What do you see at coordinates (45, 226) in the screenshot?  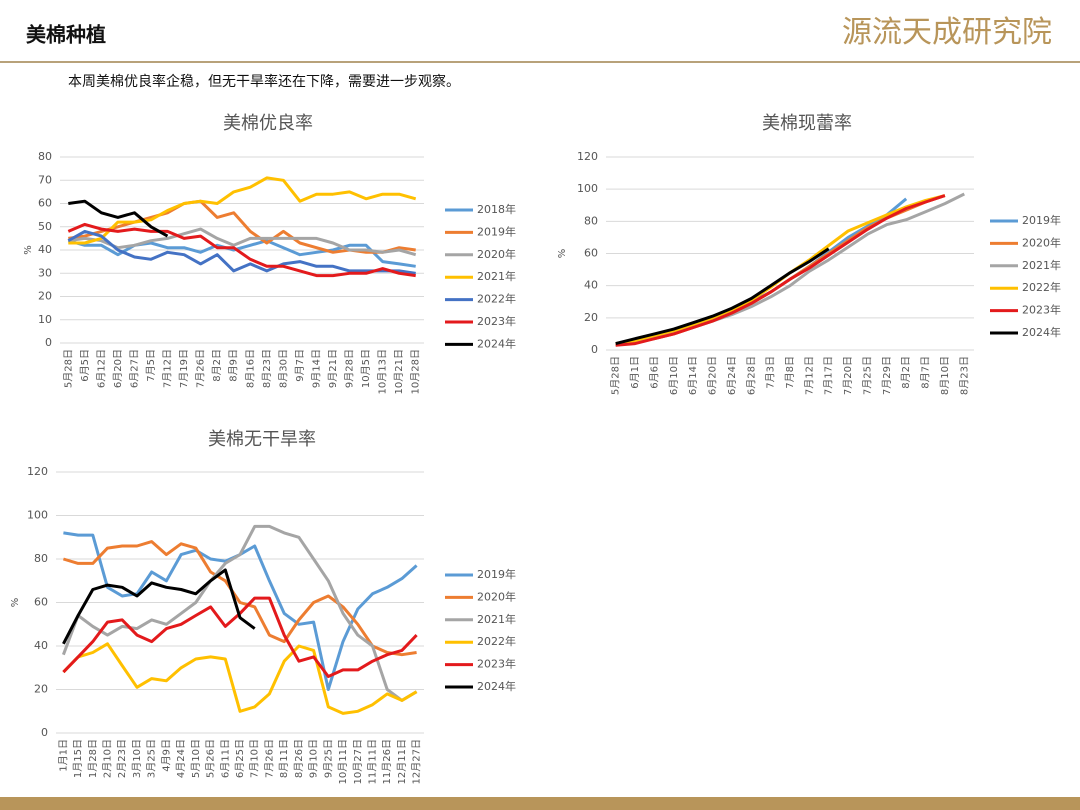 I see `y-tick-label: 50` at bounding box center [45, 226].